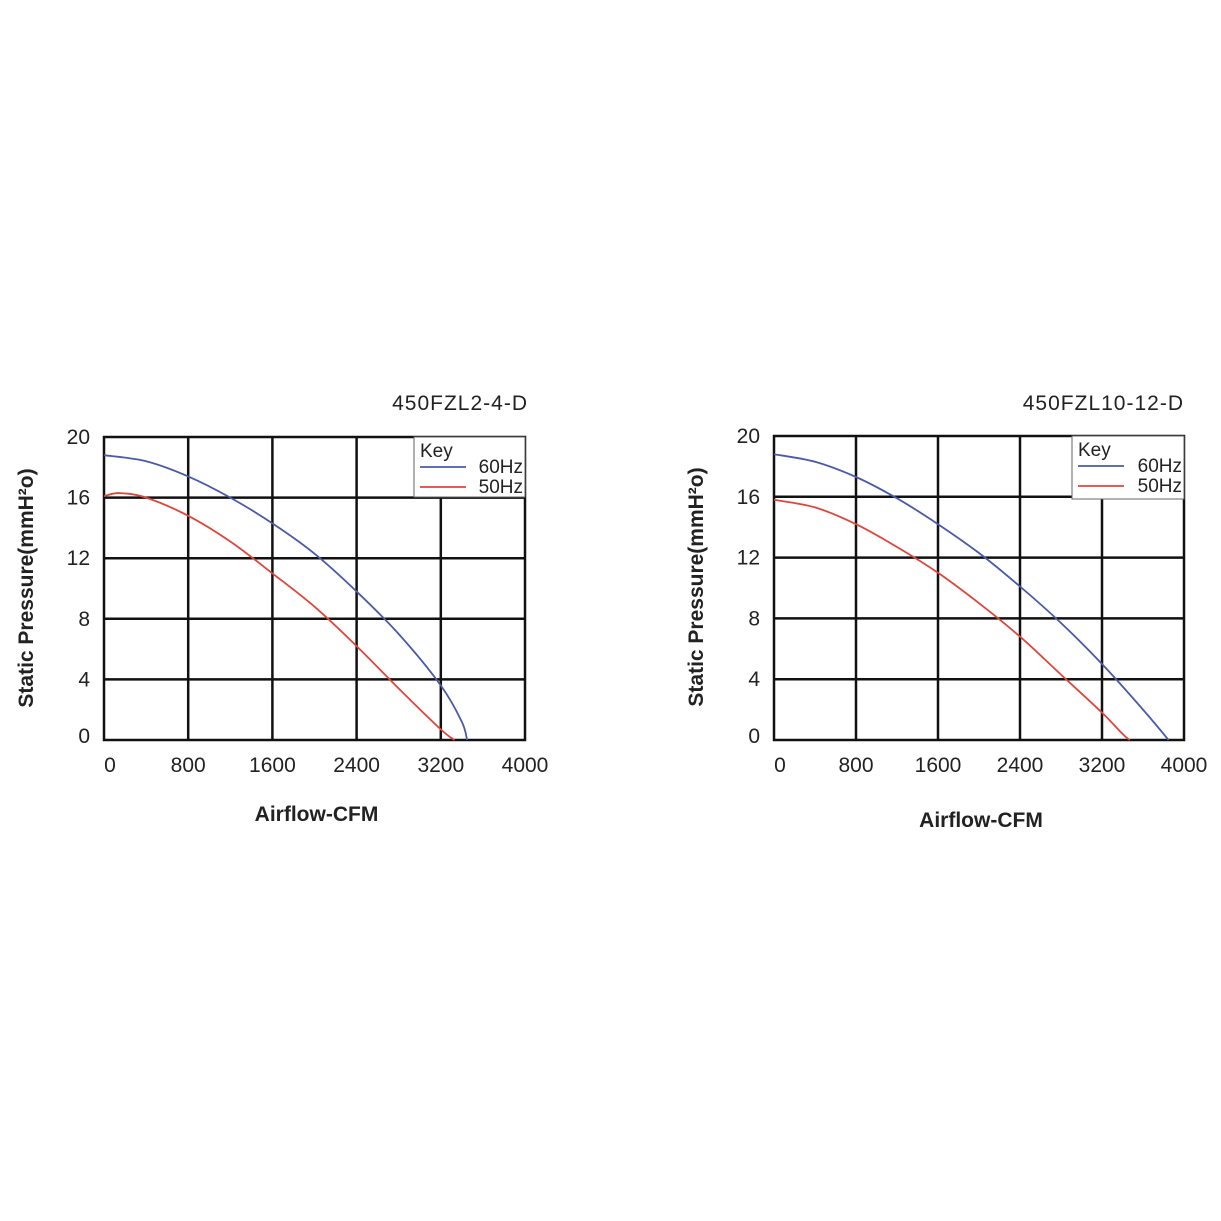 This screenshot has width=1221, height=1221. I want to click on chart-title: 450FZL2-4-D, so click(460, 403).